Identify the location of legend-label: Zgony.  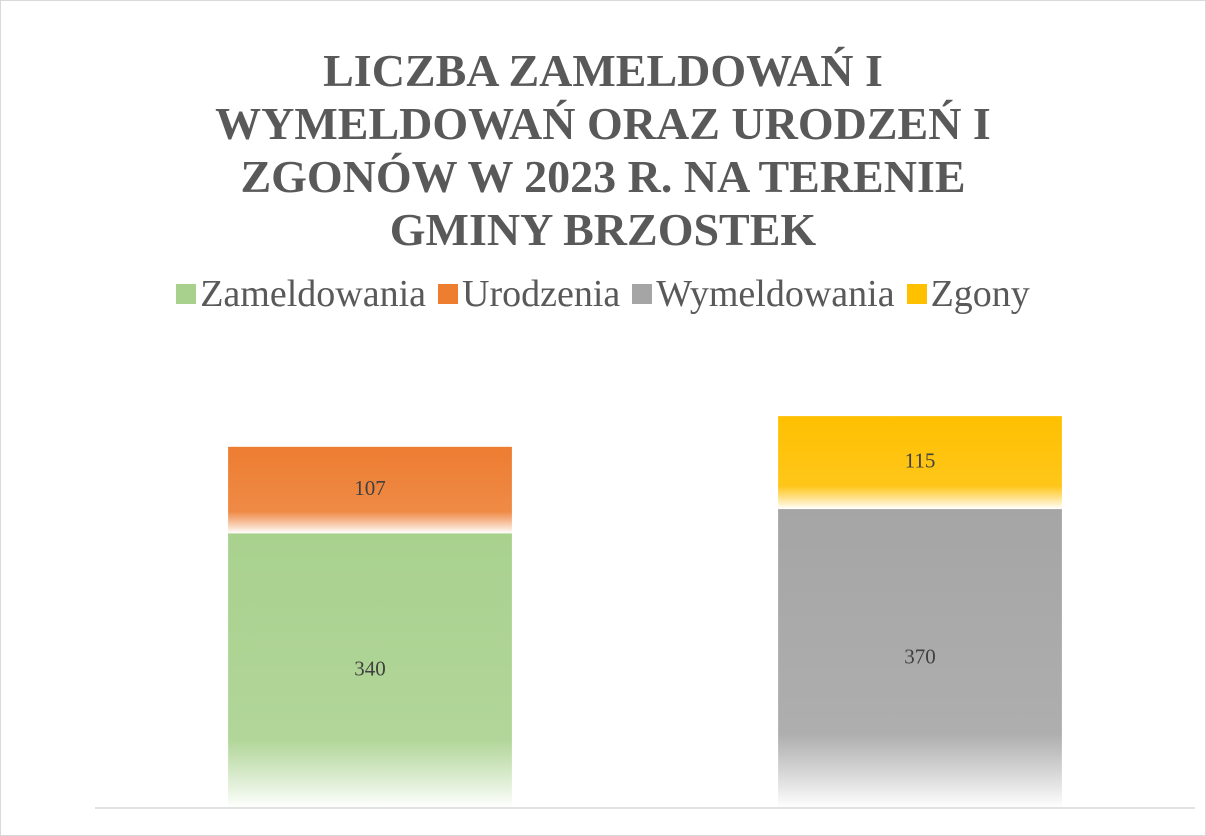
(980, 294).